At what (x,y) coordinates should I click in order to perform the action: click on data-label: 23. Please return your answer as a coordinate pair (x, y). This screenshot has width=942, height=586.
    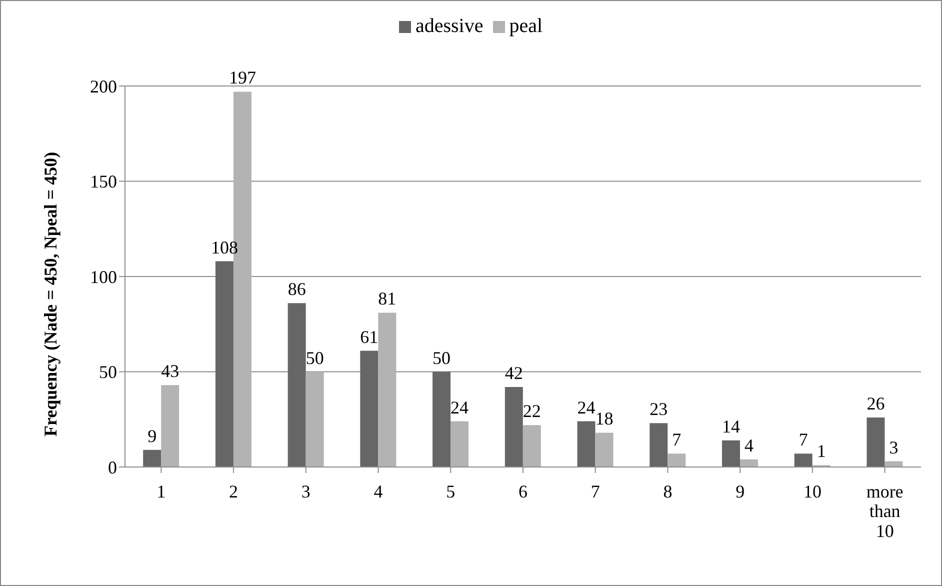
    Looking at the image, I should click on (659, 409).